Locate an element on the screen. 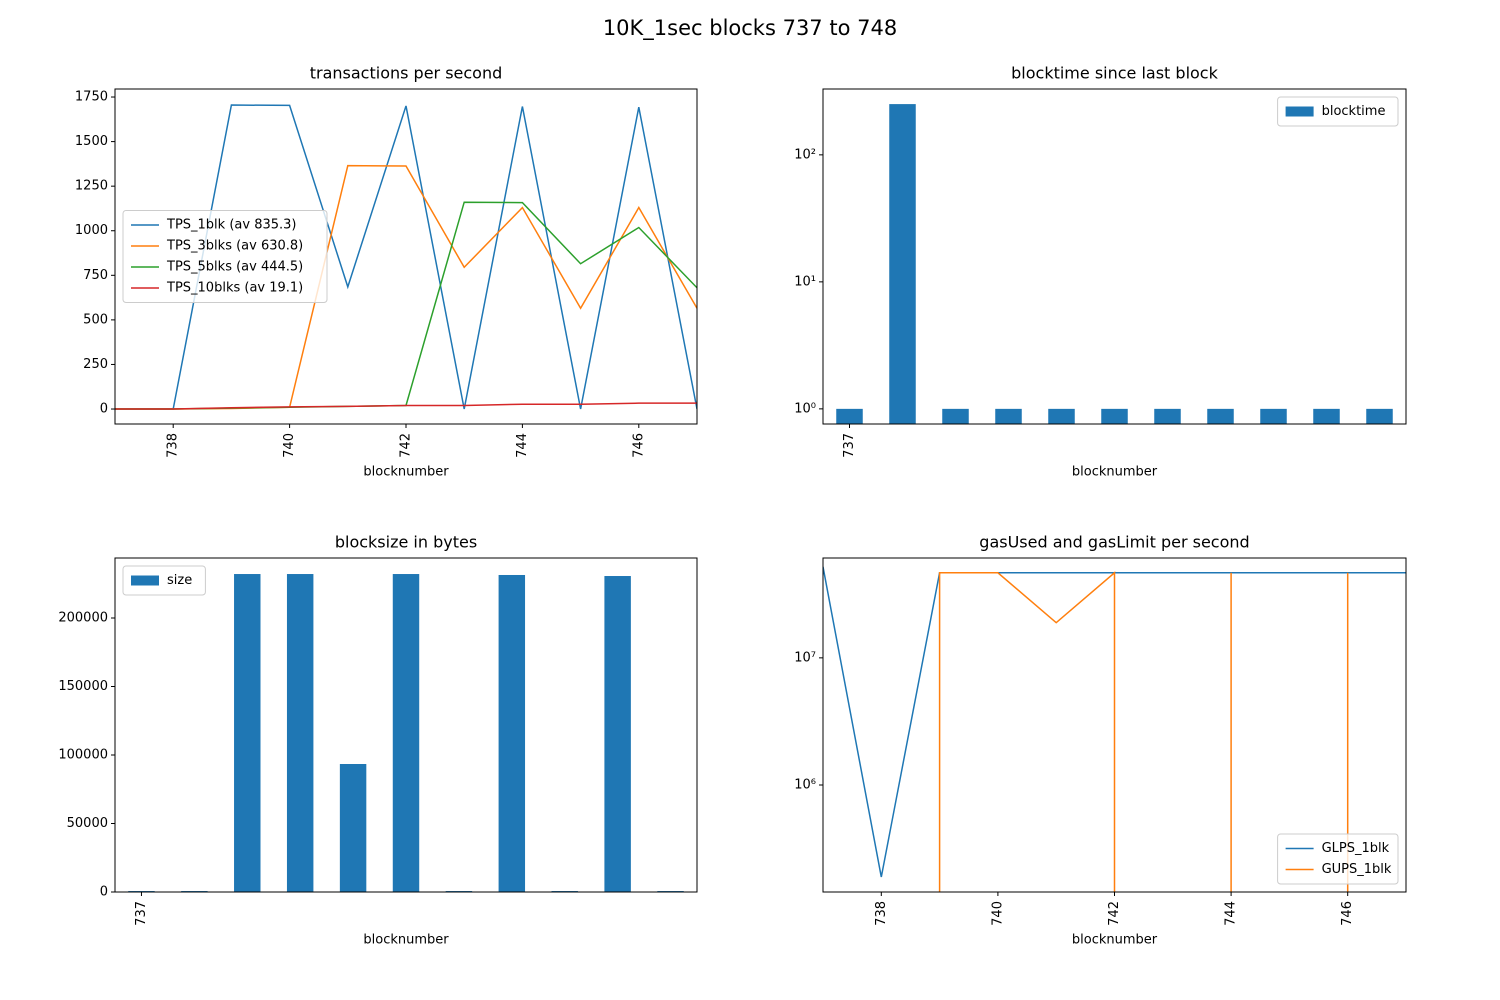 The height and width of the screenshot is (1000, 1500). legend-label: TPS_1blk (av 835.3) is located at coordinates (231, 225).